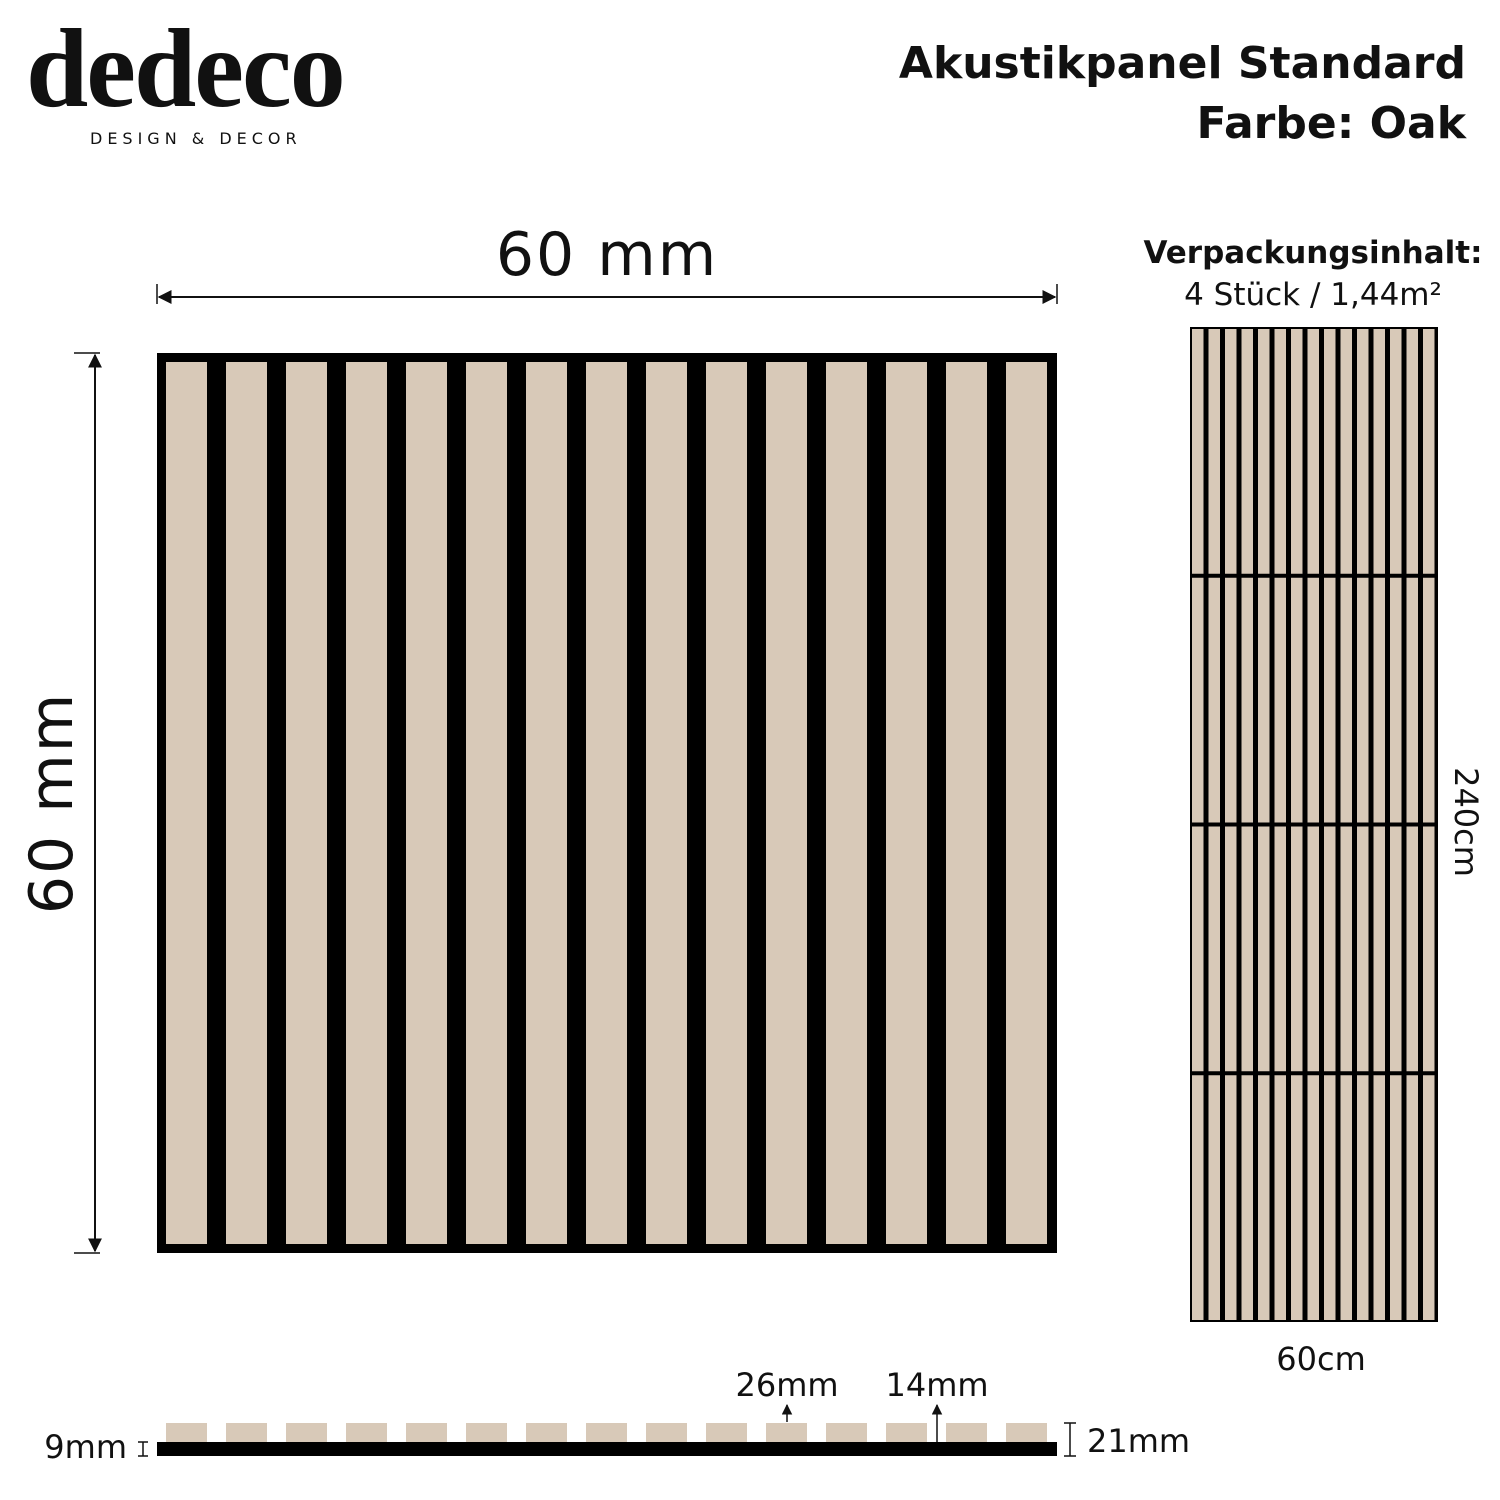 The image size is (1500, 1500). Describe the element at coordinates (185, 69) in the screenshot. I see `logo: dedeco` at that location.